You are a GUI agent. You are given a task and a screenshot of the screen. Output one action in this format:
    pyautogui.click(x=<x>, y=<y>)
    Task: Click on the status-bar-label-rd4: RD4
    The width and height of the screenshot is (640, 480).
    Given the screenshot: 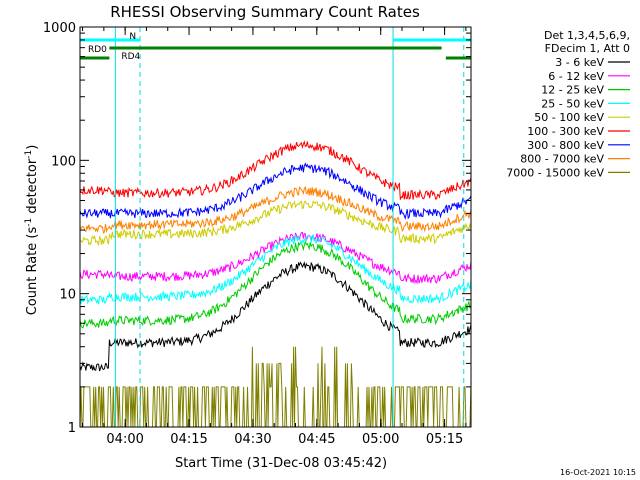 What is the action you would take?
    pyautogui.click(x=130, y=57)
    